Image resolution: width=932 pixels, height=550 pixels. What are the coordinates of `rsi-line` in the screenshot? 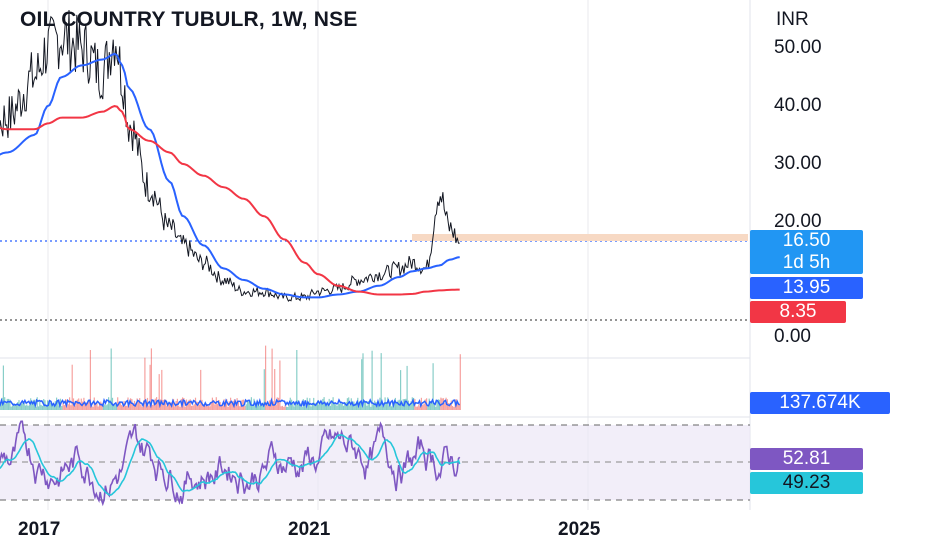 It's located at (230, 463).